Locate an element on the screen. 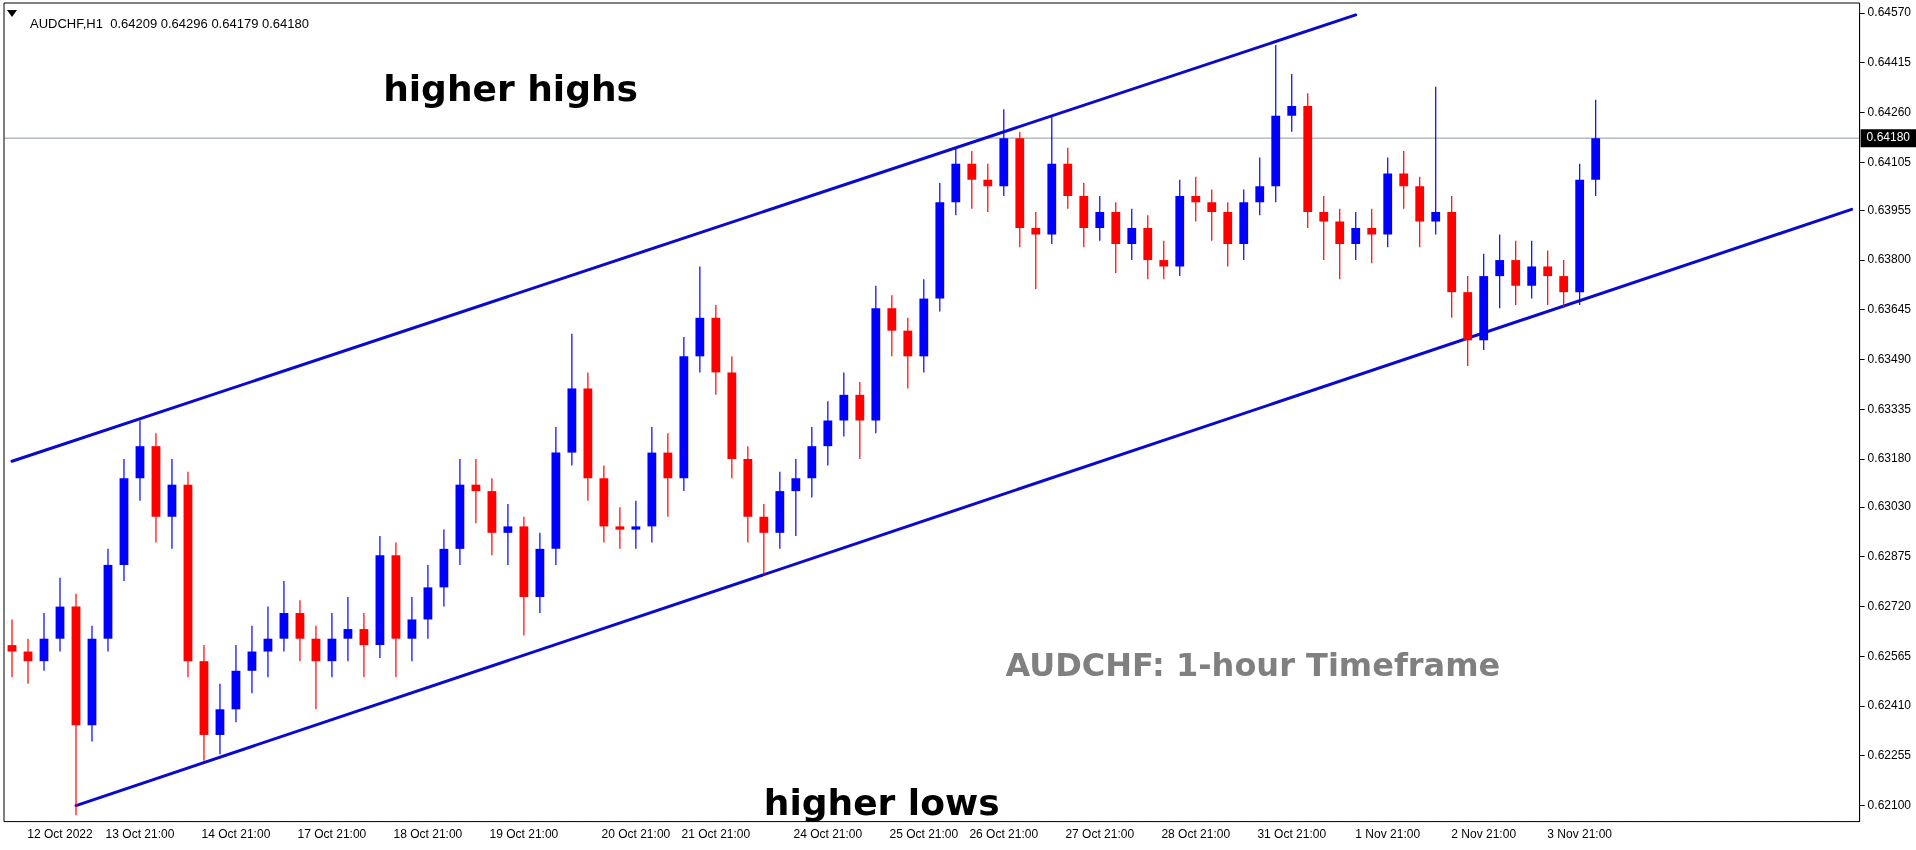 Image resolution: width=1916 pixels, height=850 pixels. y-tick-label: 0.63030 is located at coordinates (1889, 506).